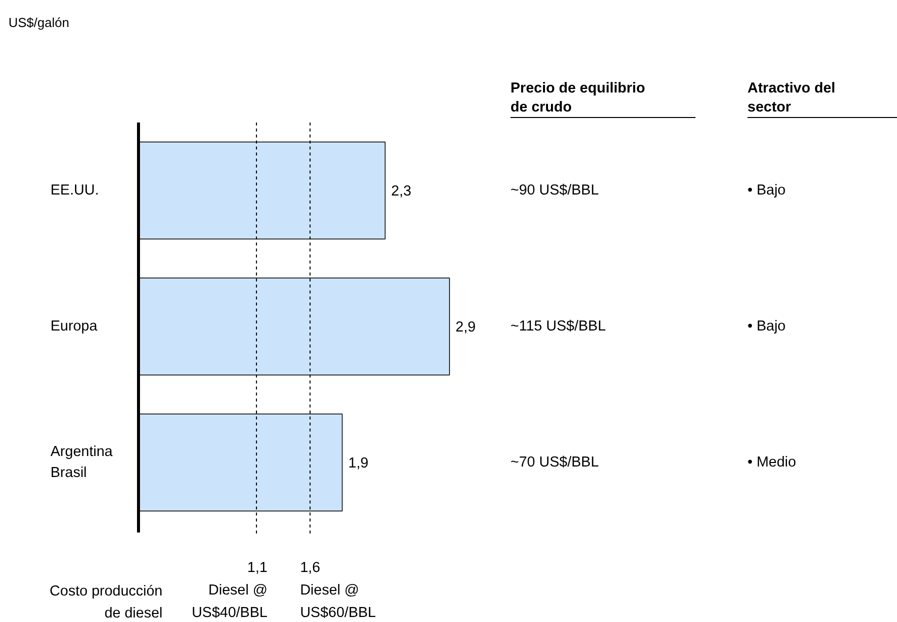 The width and height of the screenshot is (897, 622). I want to click on data-label: 2,9, so click(466, 328).